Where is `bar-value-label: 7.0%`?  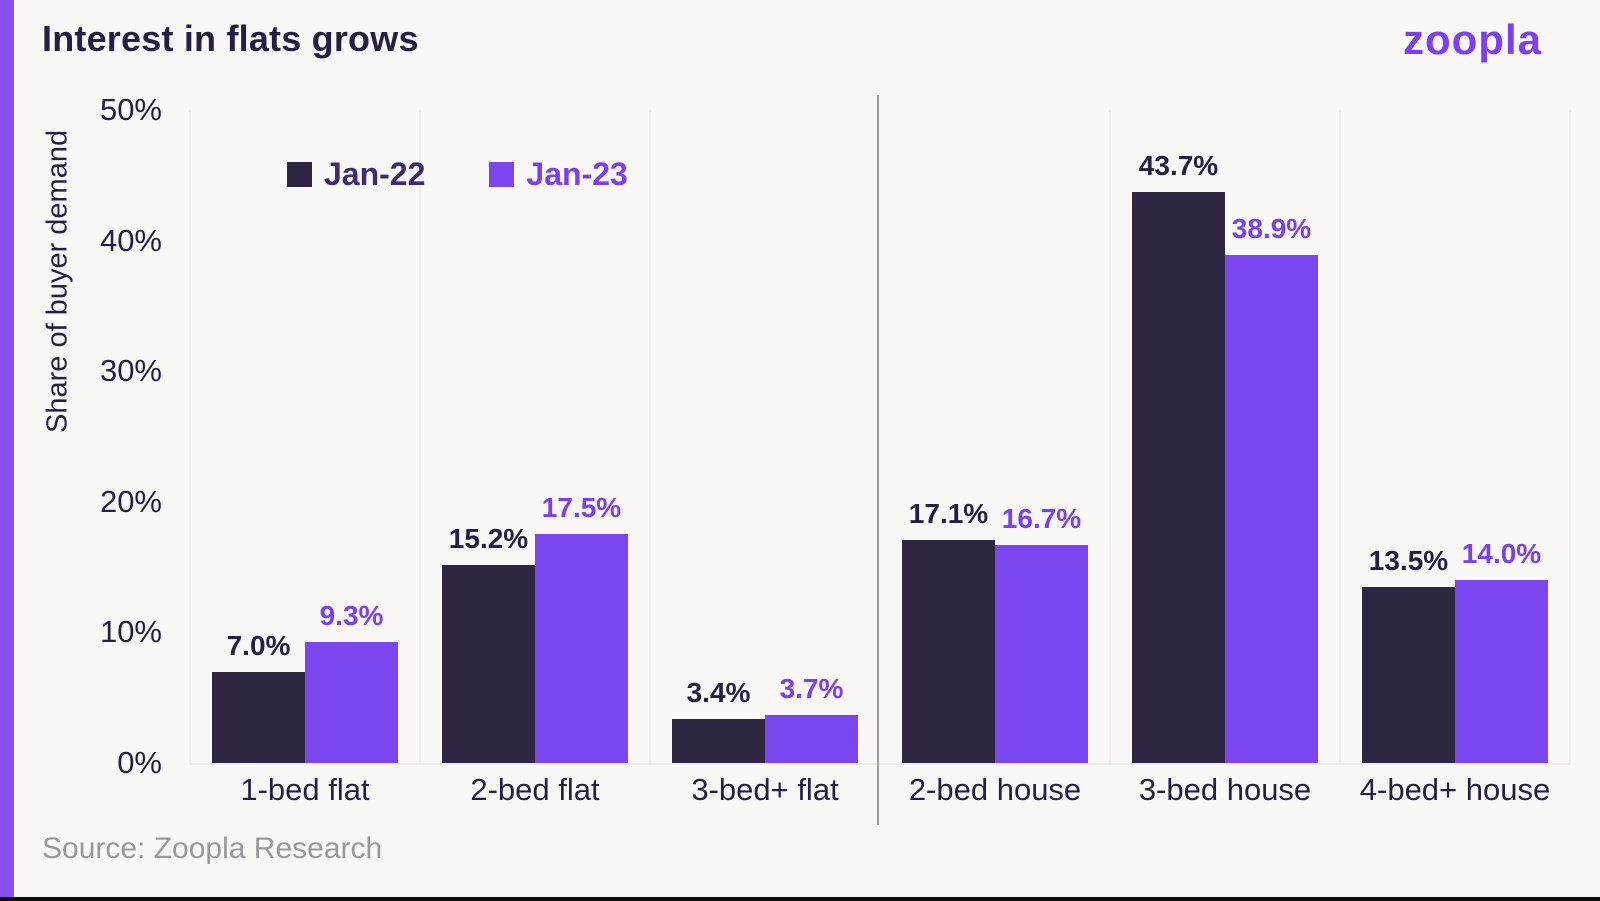 bar-value-label: 7.0% is located at coordinates (258, 645).